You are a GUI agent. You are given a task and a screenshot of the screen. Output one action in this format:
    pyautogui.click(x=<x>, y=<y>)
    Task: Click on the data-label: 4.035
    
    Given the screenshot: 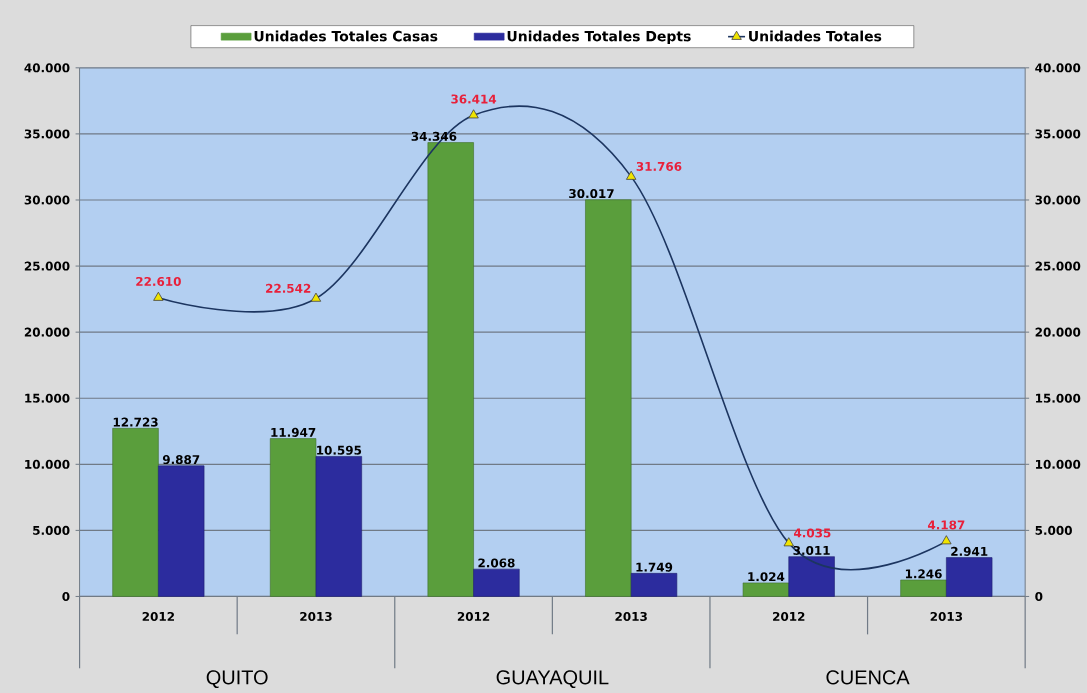 What is the action you would take?
    pyautogui.click(x=812, y=533)
    